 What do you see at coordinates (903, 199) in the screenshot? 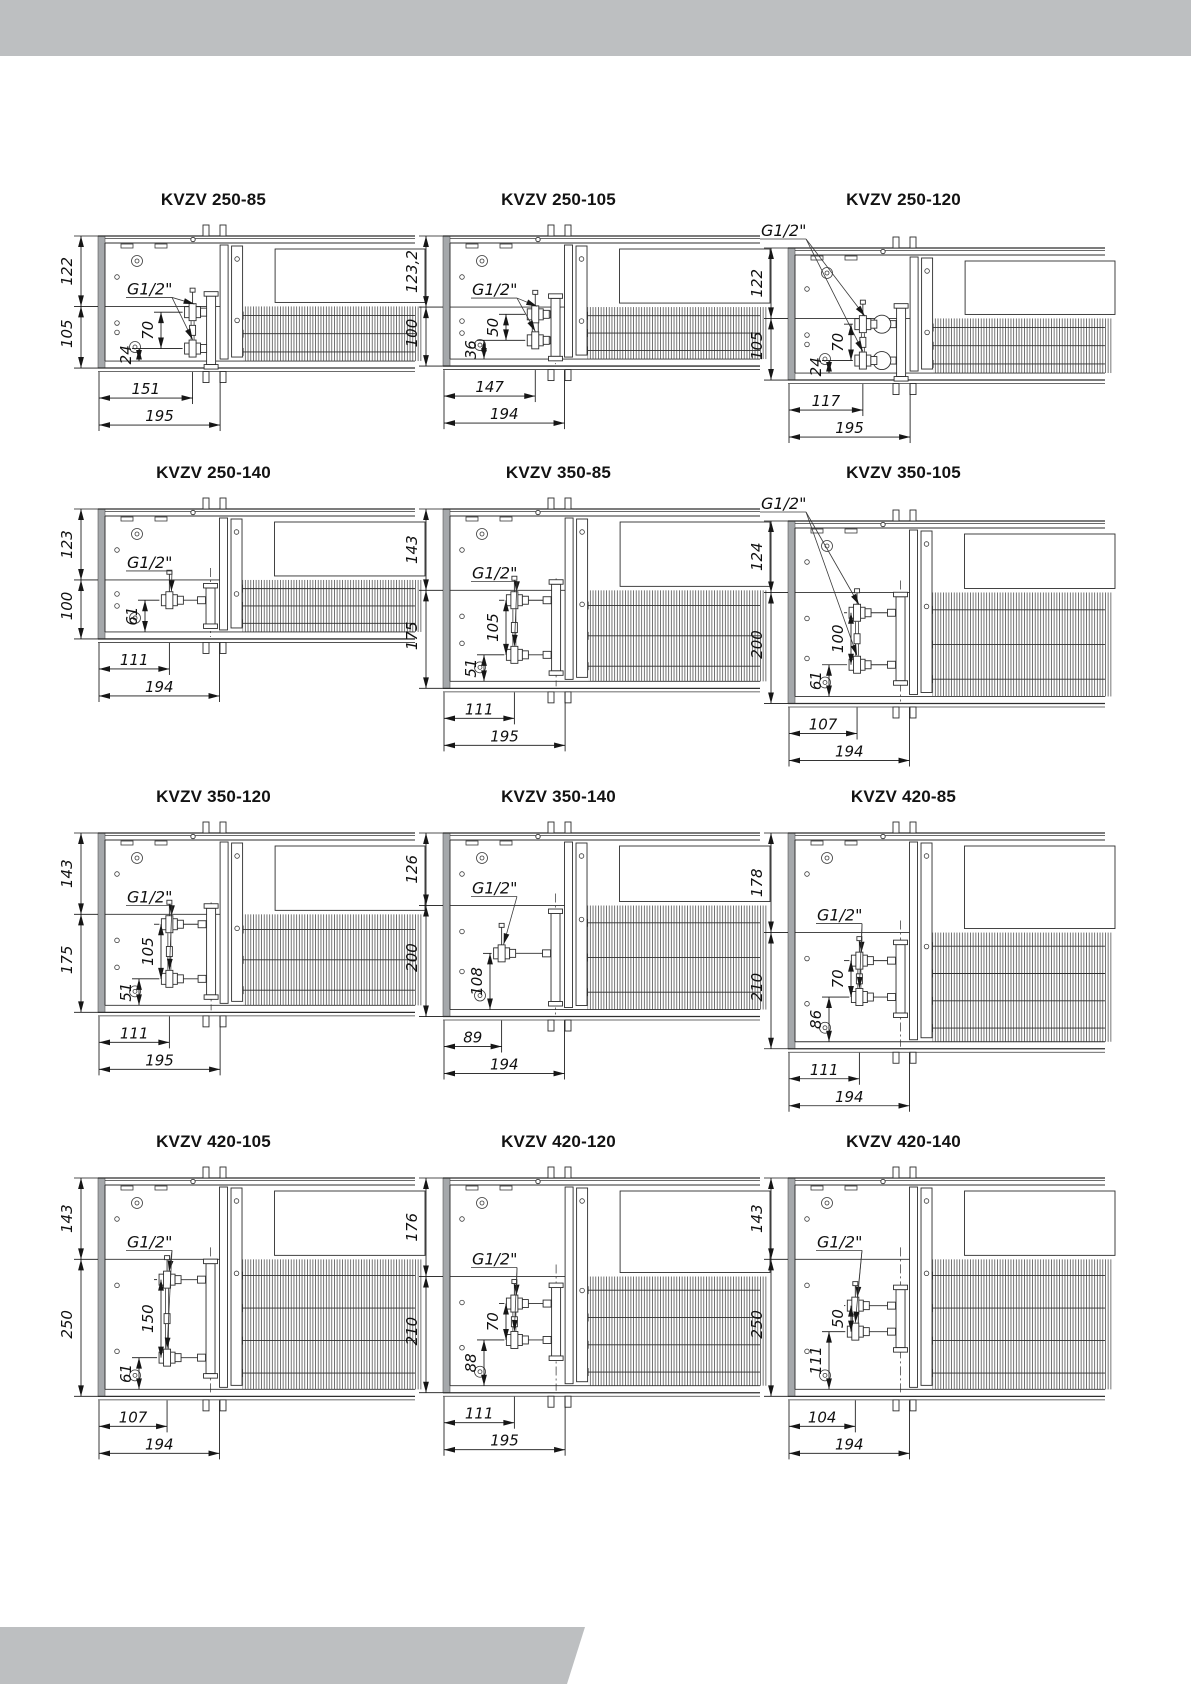
I see `diagram-title: KVZV 250-120` at bounding box center [903, 199].